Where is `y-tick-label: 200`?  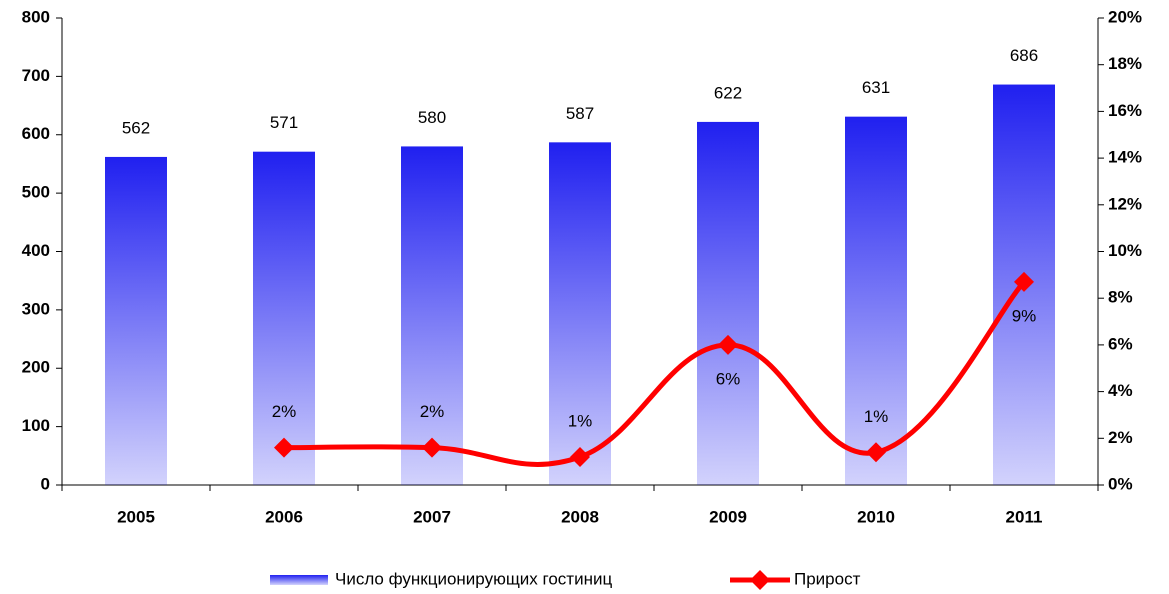 y-tick-label: 200 is located at coordinates (36, 367).